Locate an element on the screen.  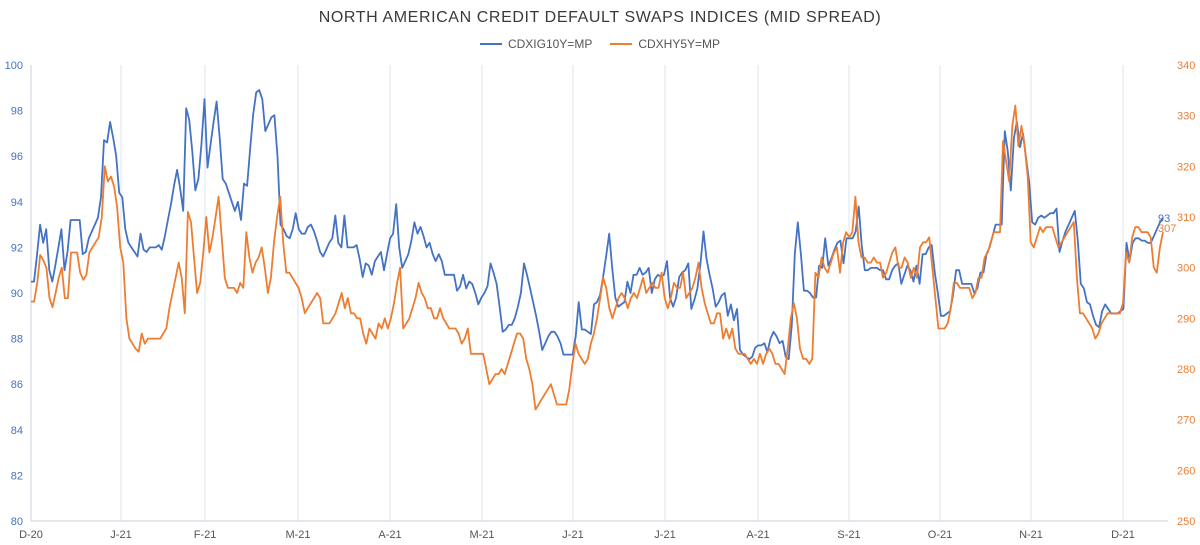
right-tick-label: 260 is located at coordinates (1186, 471).